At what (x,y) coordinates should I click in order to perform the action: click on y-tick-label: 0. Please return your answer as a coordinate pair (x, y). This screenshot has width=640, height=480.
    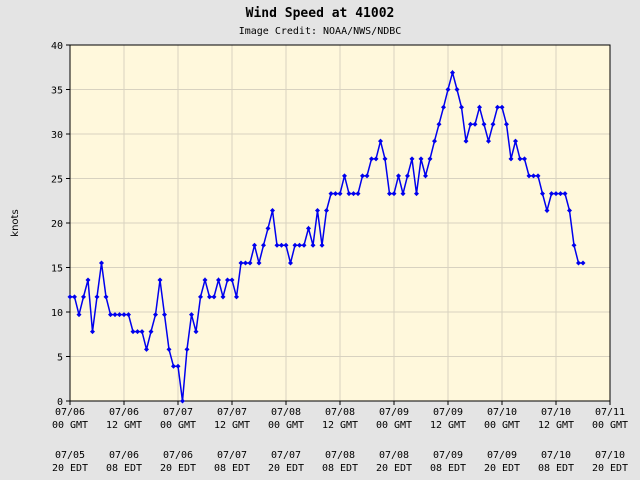
    Looking at the image, I should click on (60, 402).